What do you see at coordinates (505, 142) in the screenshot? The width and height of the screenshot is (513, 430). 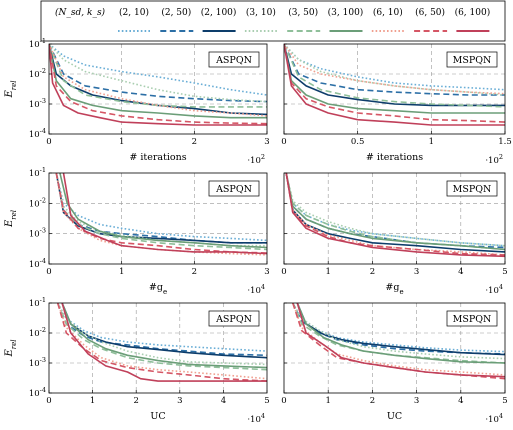 I see `x-tick-label: 1.5` at bounding box center [505, 142].